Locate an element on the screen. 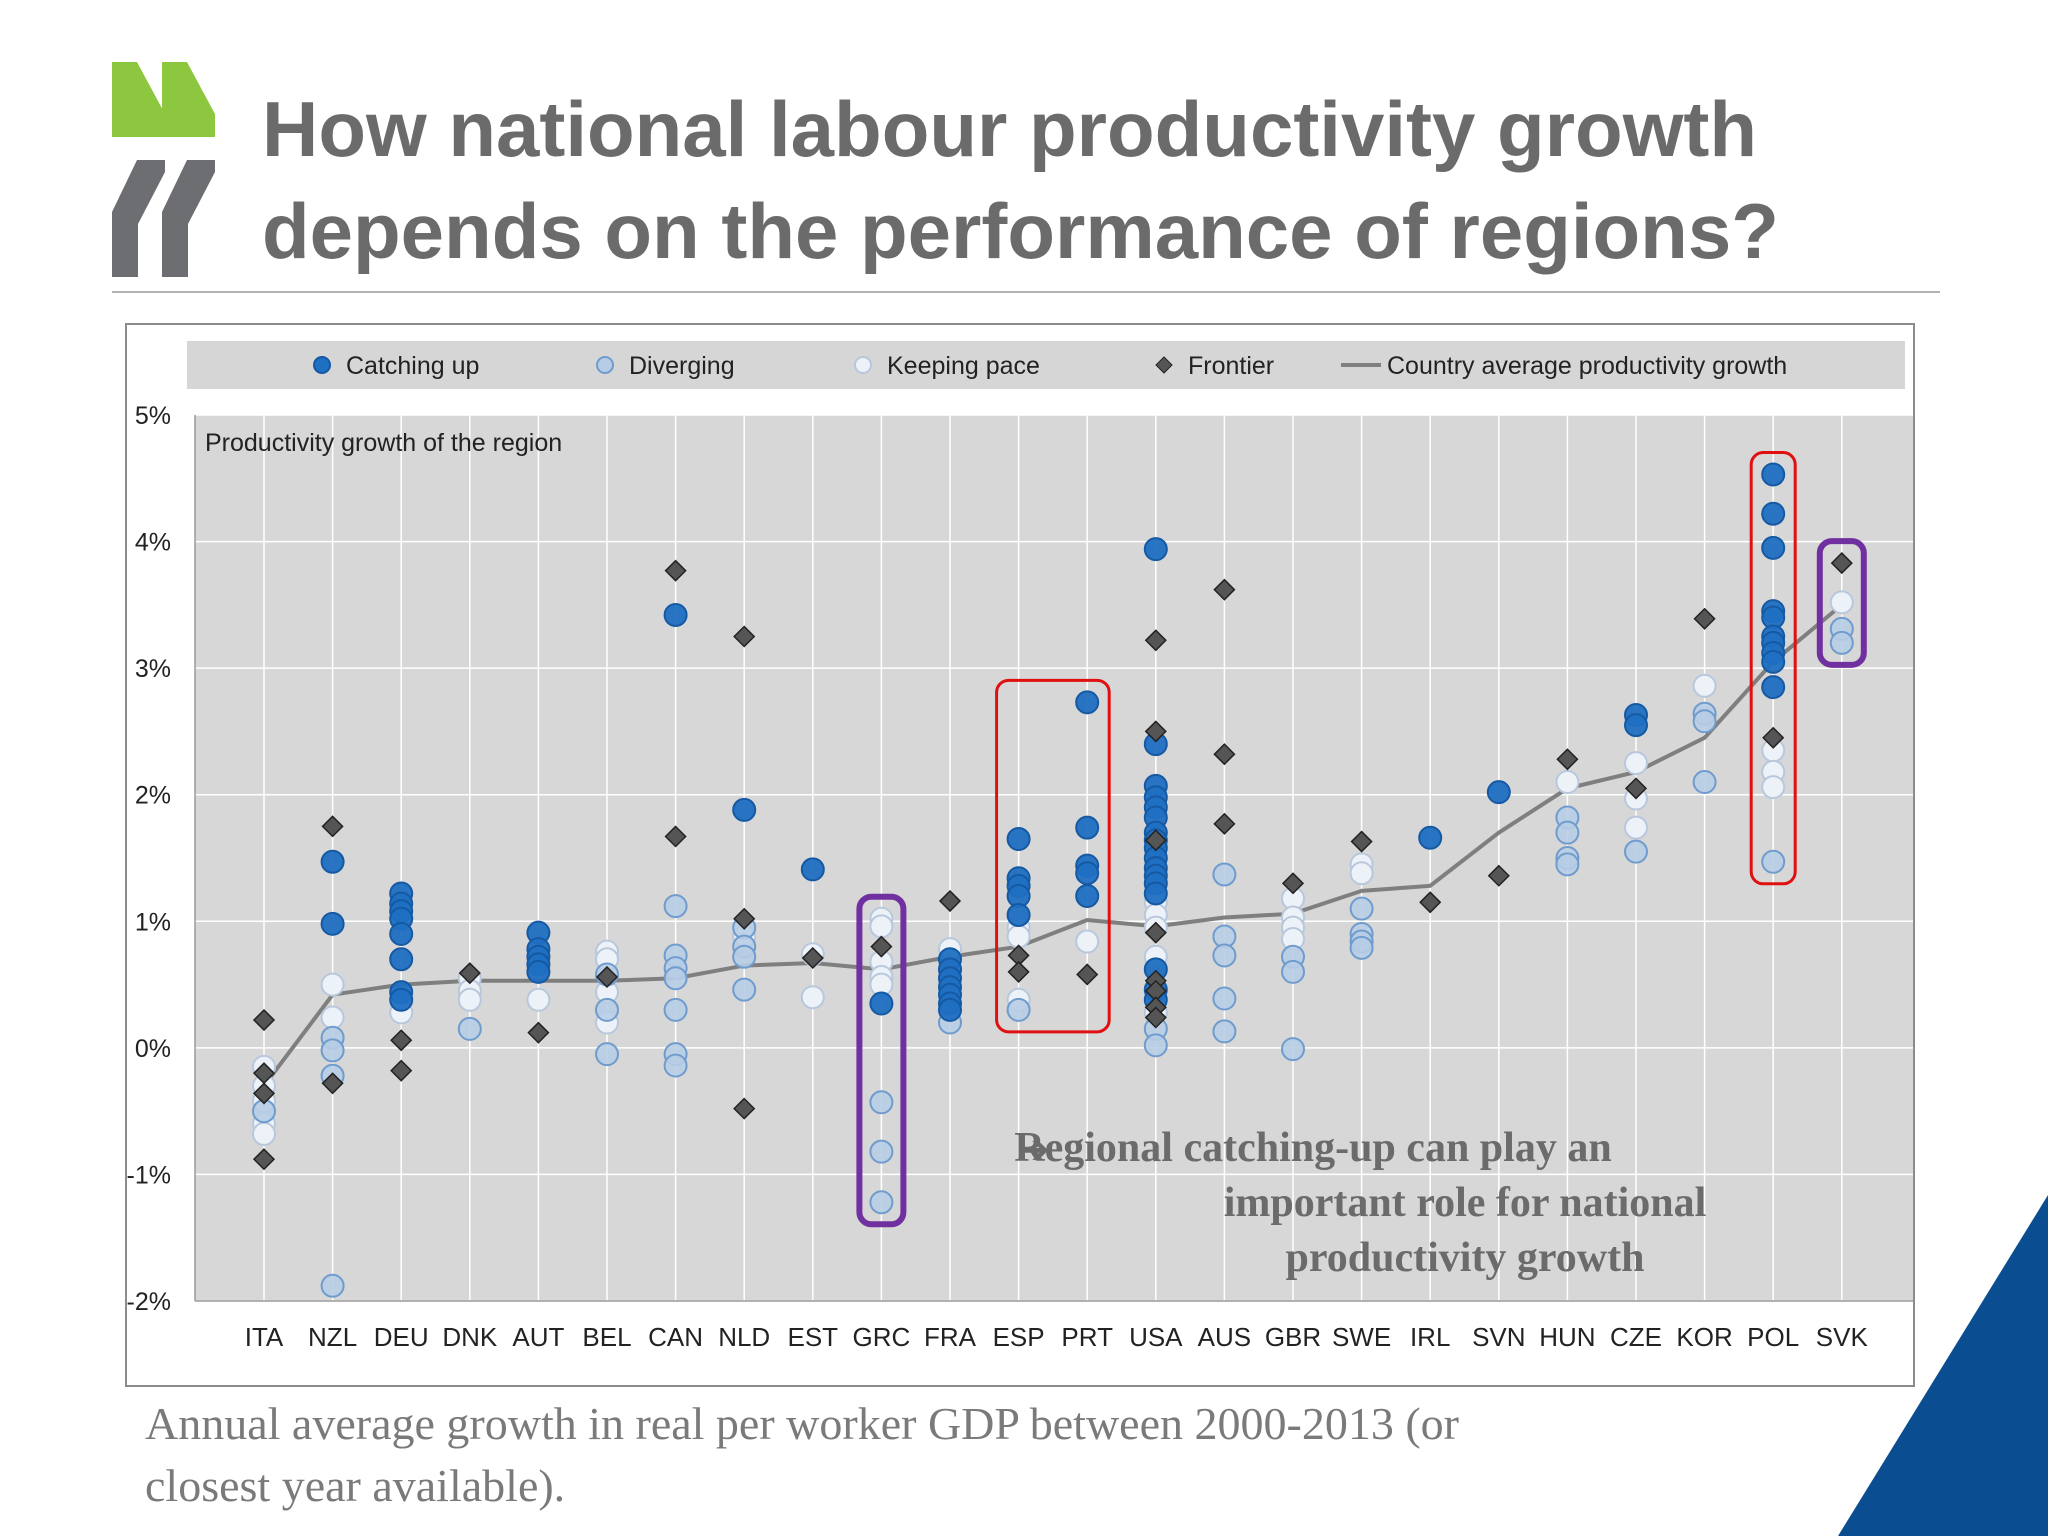  x-tick-label: POL is located at coordinates (1773, 1337).